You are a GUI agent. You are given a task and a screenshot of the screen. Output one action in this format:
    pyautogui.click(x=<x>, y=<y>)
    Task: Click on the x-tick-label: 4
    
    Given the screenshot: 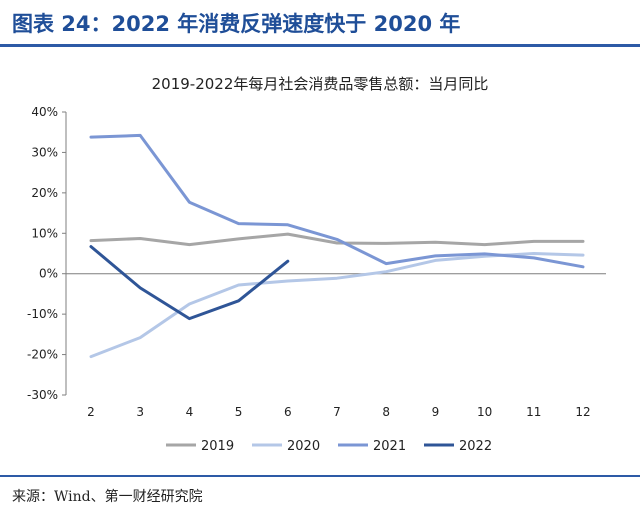 What is the action you would take?
    pyautogui.click(x=190, y=412)
    